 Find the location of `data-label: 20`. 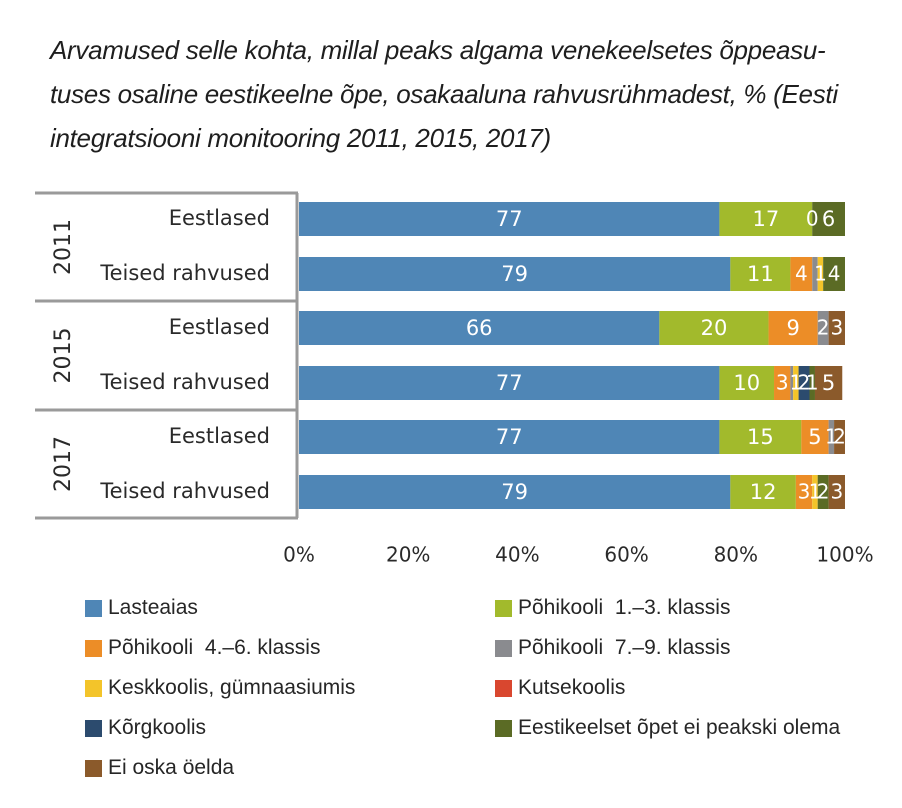

data-label: 20 is located at coordinates (714, 328).